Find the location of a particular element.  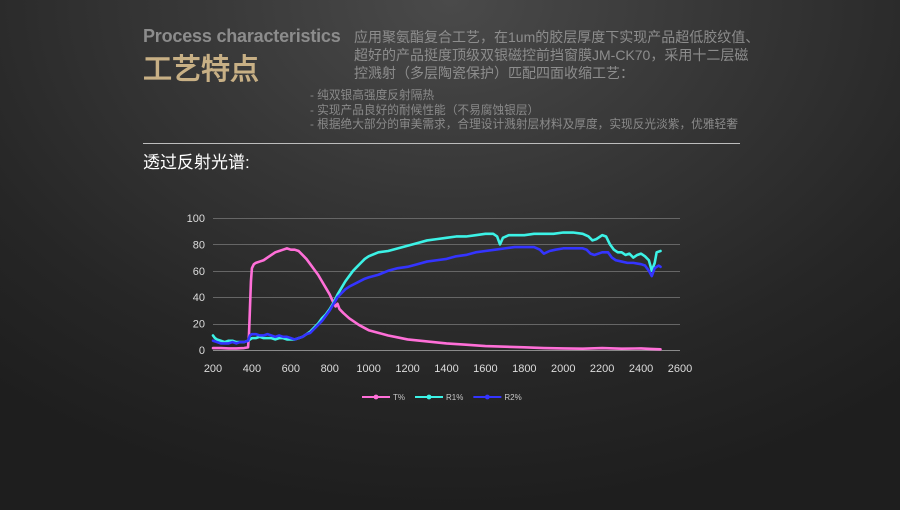

intro-line: 控溅射（多层陶瓷保护）匹配四面收缩工艺： is located at coordinates (494, 73).